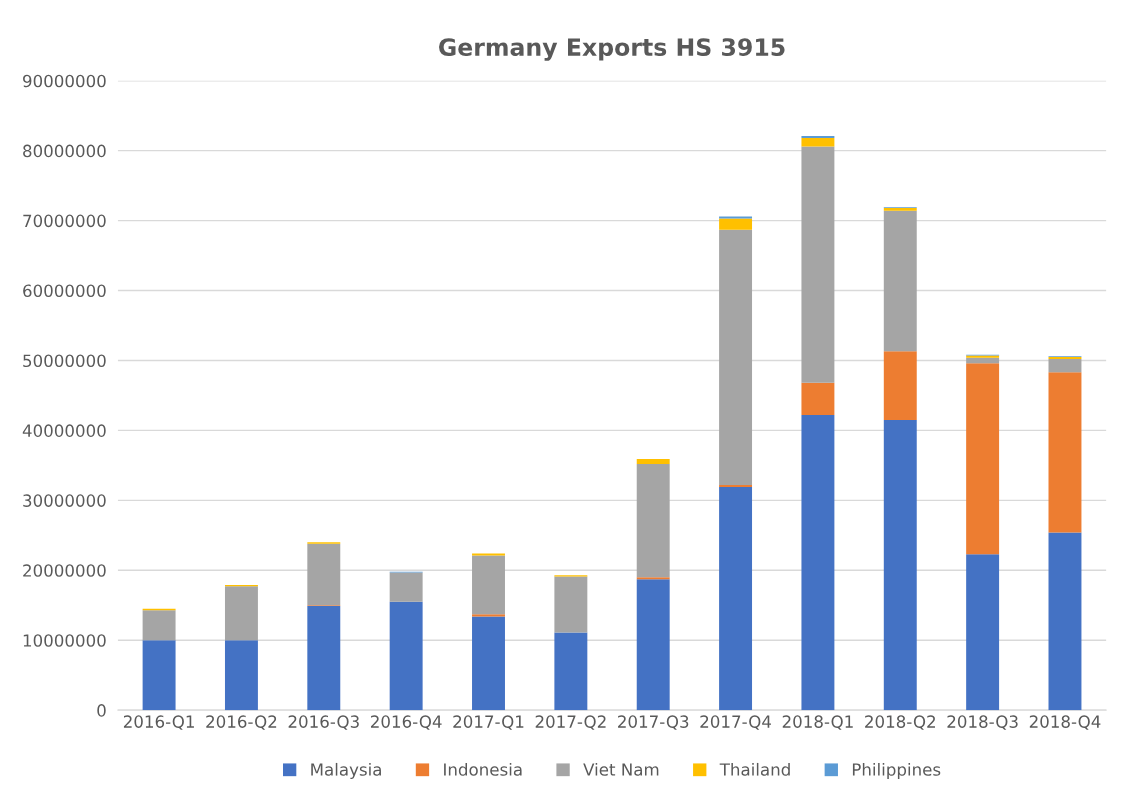 Image resolution: width=1123 pixels, height=807 pixels. Describe the element at coordinates (64, 291) in the screenshot. I see `y-tick-label: 60000000` at that location.